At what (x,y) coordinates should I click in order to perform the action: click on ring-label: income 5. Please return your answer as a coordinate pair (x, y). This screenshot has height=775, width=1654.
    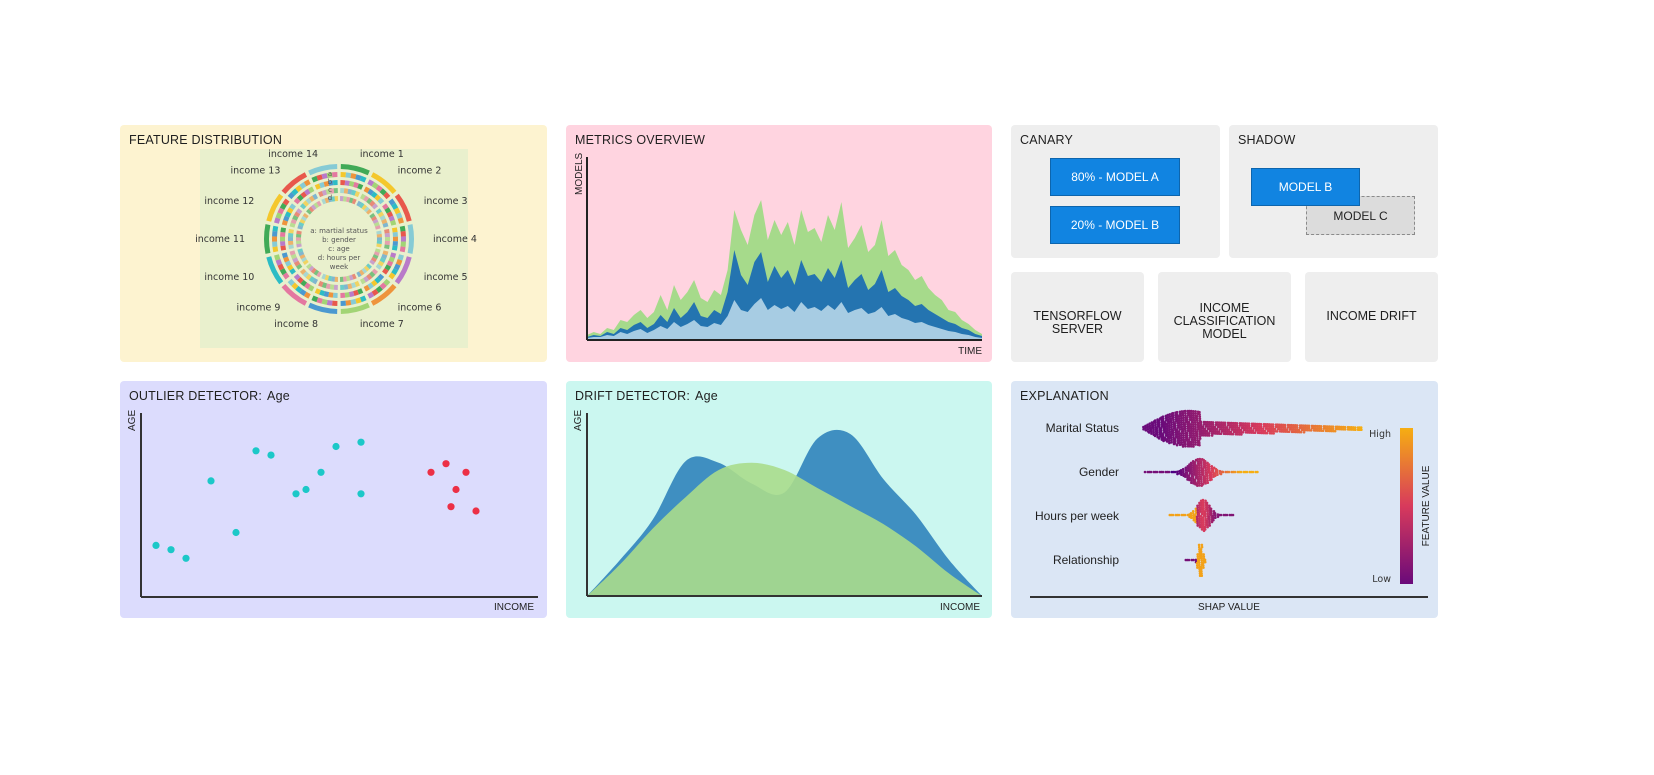
    Looking at the image, I should click on (446, 277).